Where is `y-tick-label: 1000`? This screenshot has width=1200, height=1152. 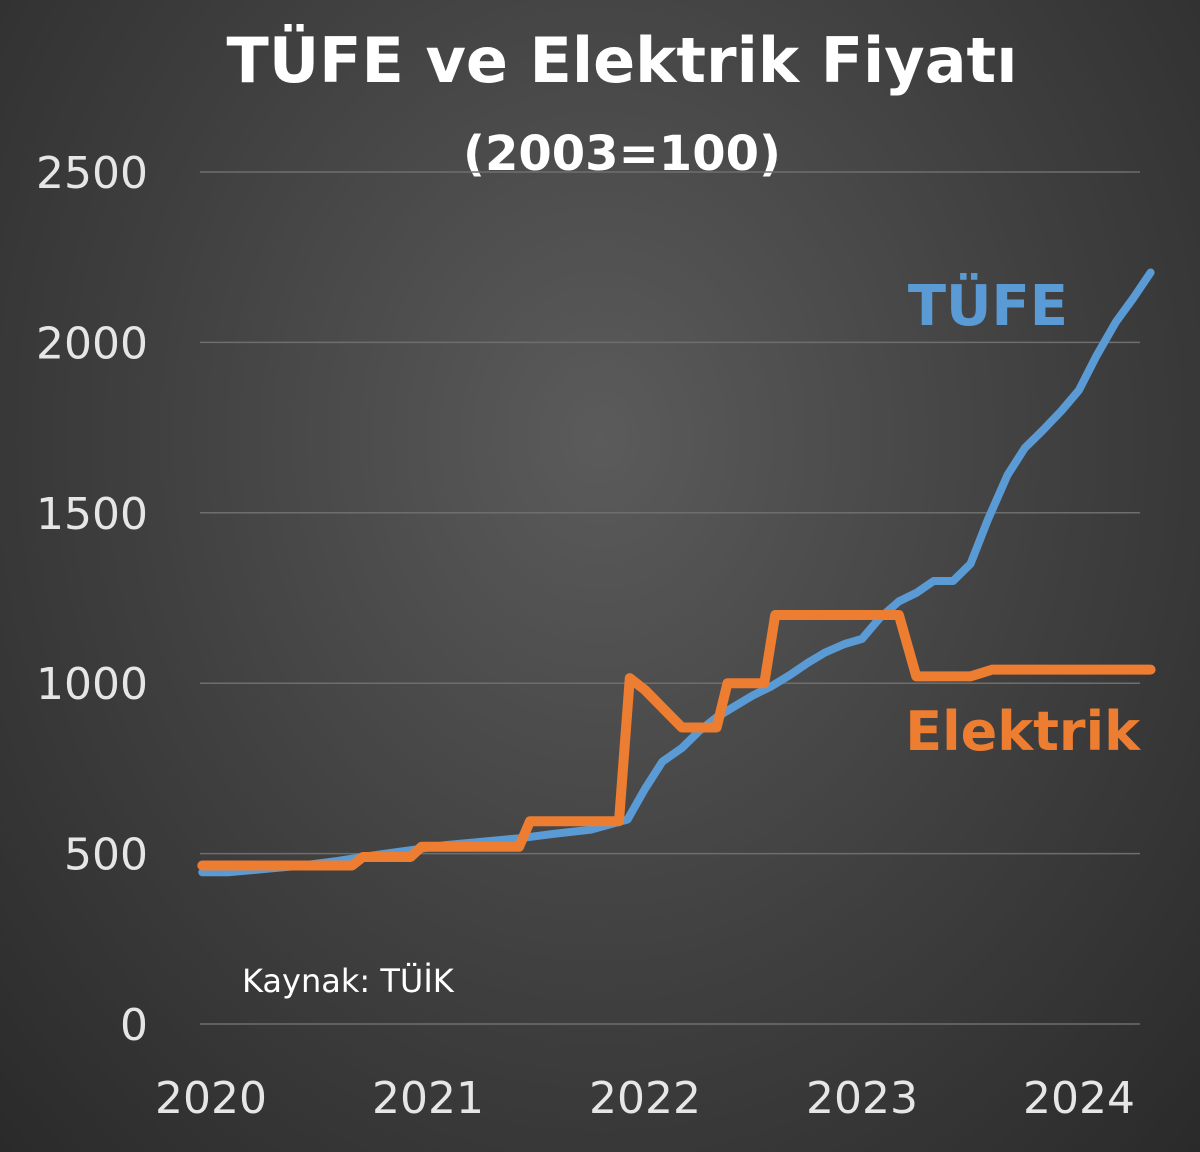
y-tick-label: 1000 is located at coordinates (92, 684).